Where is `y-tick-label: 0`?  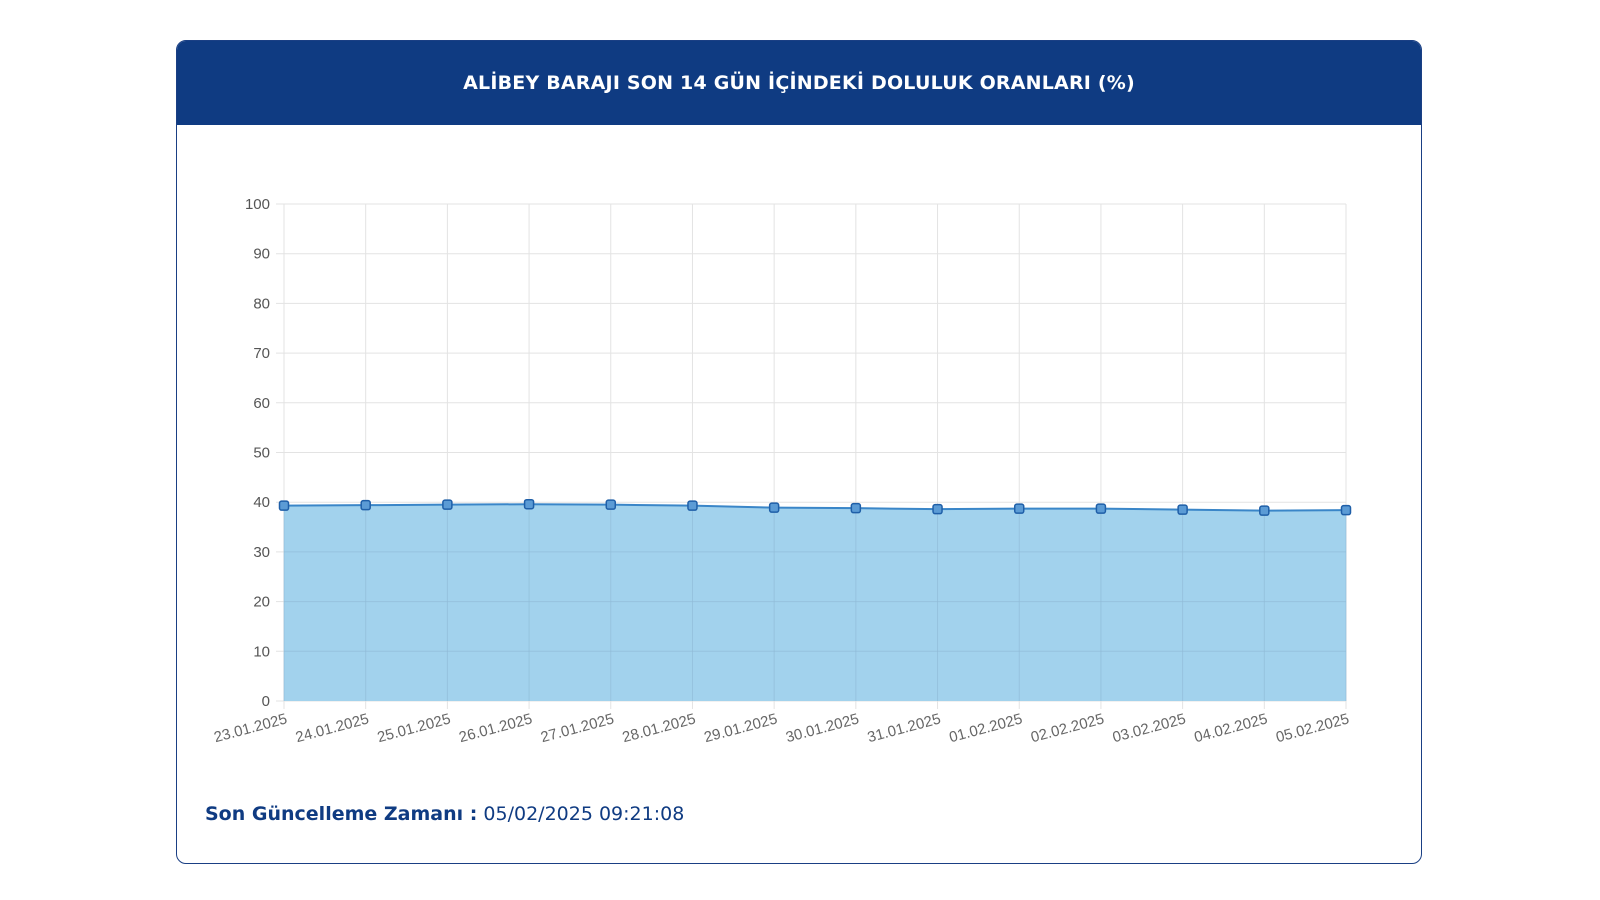 y-tick-label: 0 is located at coordinates (266, 701).